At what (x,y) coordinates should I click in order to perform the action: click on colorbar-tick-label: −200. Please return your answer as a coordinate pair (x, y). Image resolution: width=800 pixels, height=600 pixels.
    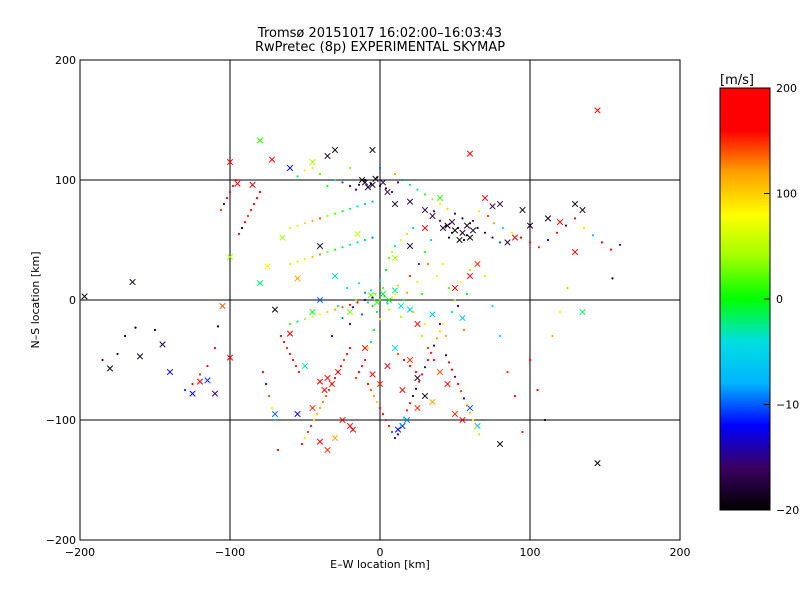
    Looking at the image, I should click on (788, 510).